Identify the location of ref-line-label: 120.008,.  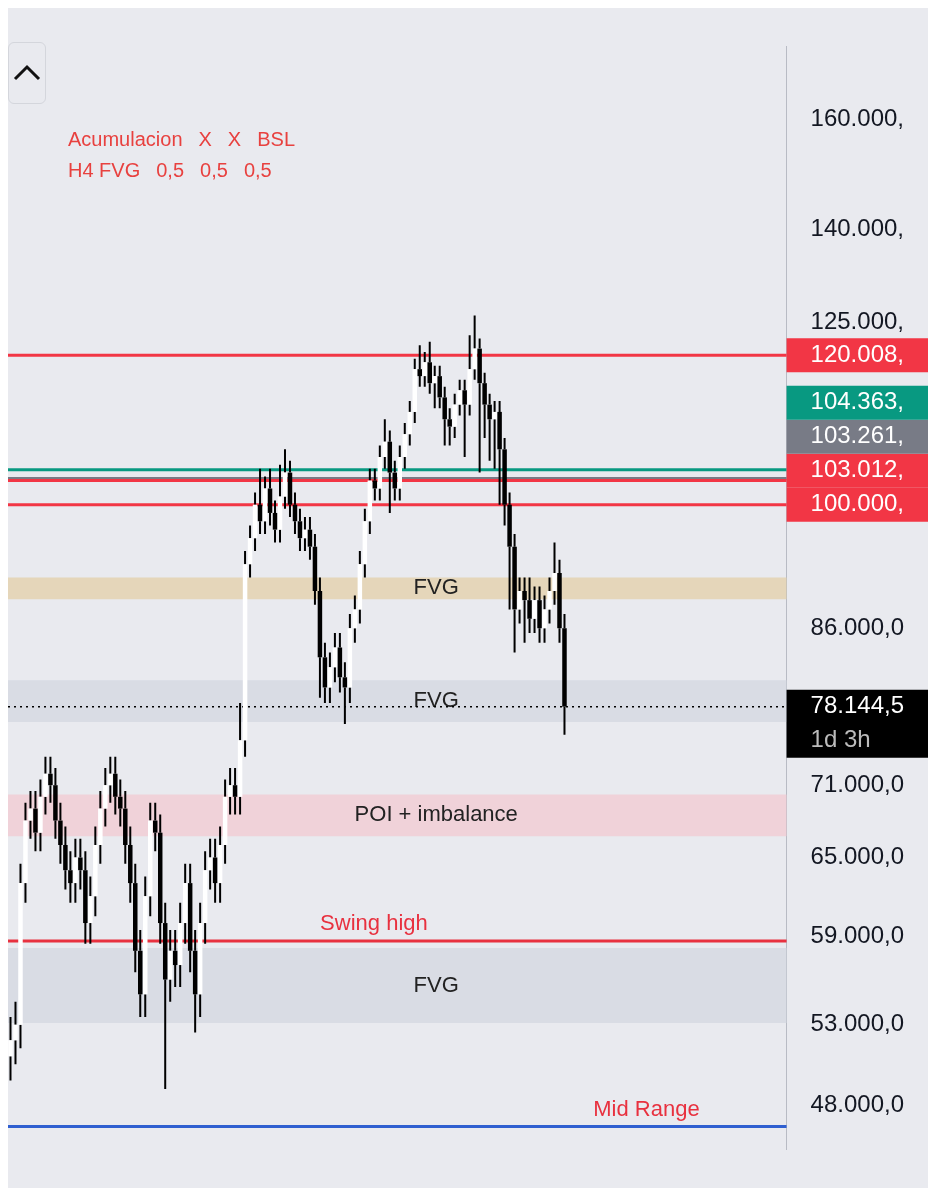
(857, 353).